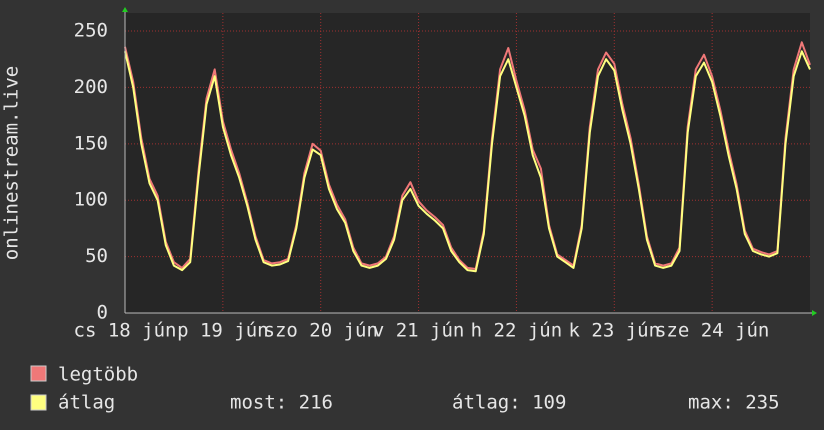 This screenshot has width=824, height=430. Describe the element at coordinates (223, 331) in the screenshot. I see `x-tick-label: p 19 jún` at that location.